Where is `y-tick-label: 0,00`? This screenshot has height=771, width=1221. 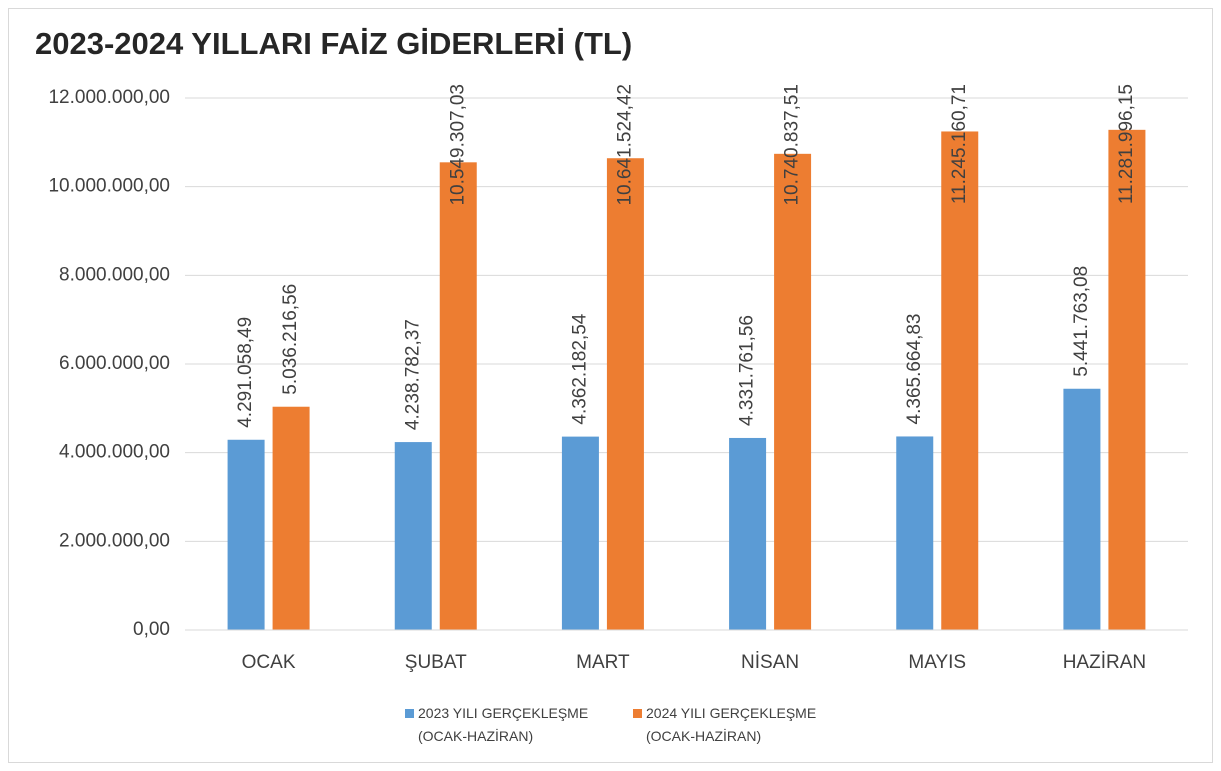
y-tick-label: 0,00 is located at coordinates (151, 629).